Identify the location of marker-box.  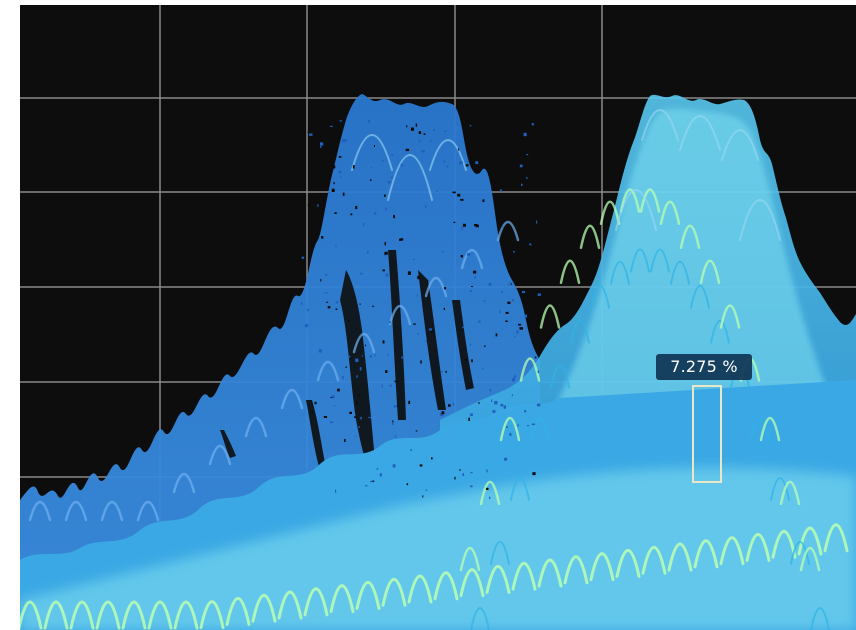
(707, 434).